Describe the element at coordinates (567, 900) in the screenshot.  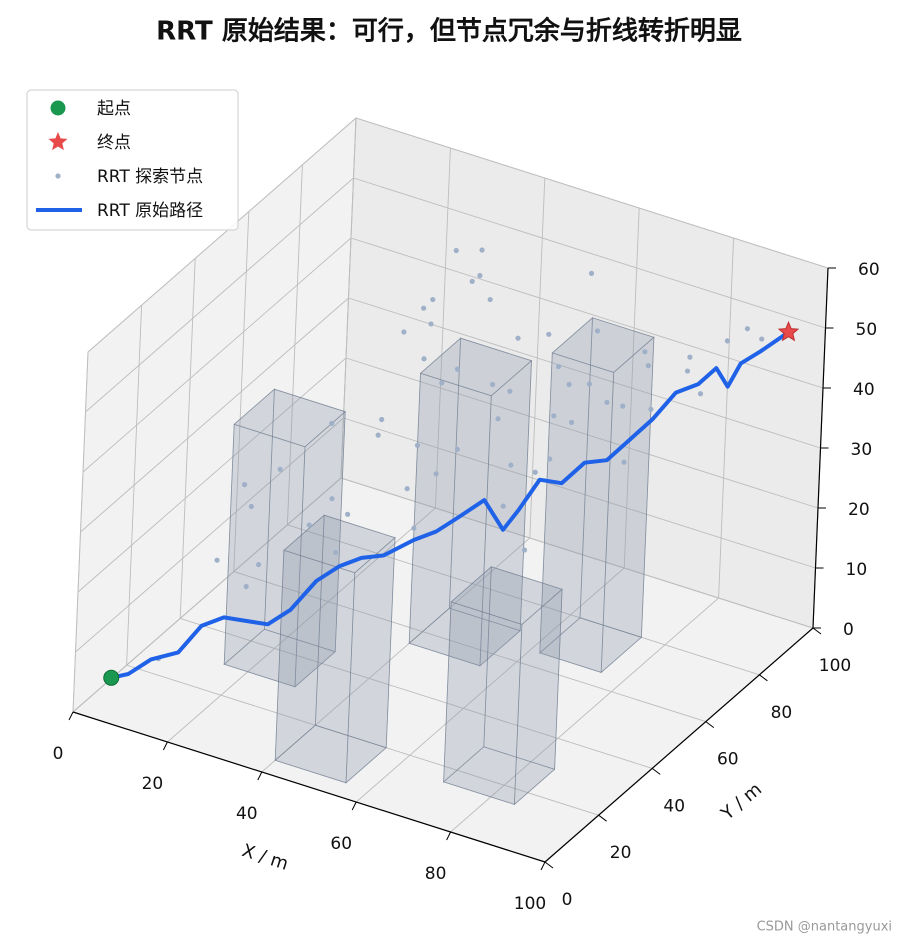
I see `y-tick-label: 0` at that location.